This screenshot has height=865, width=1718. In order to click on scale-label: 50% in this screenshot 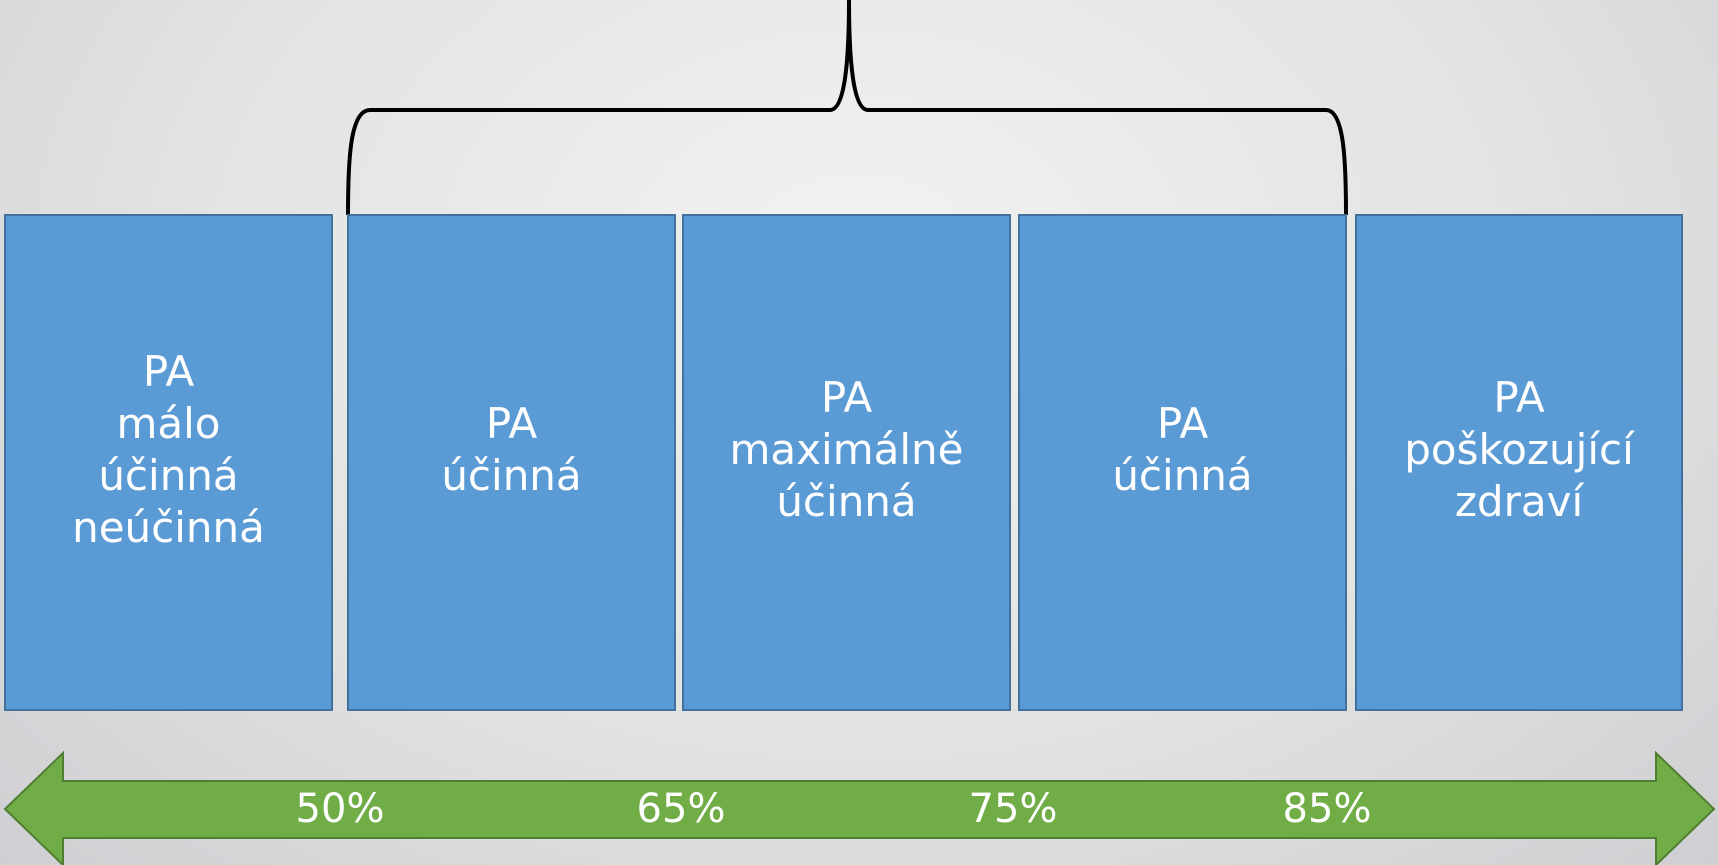, I will do `click(340, 809)`.